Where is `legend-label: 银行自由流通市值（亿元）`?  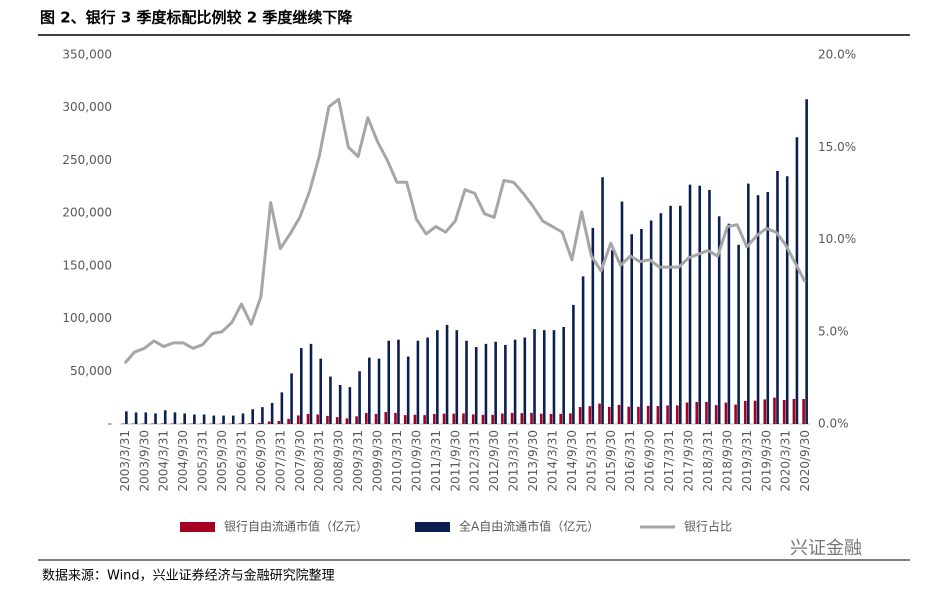 legend-label: 银行自由流通市值（亿元） is located at coordinates (296, 526).